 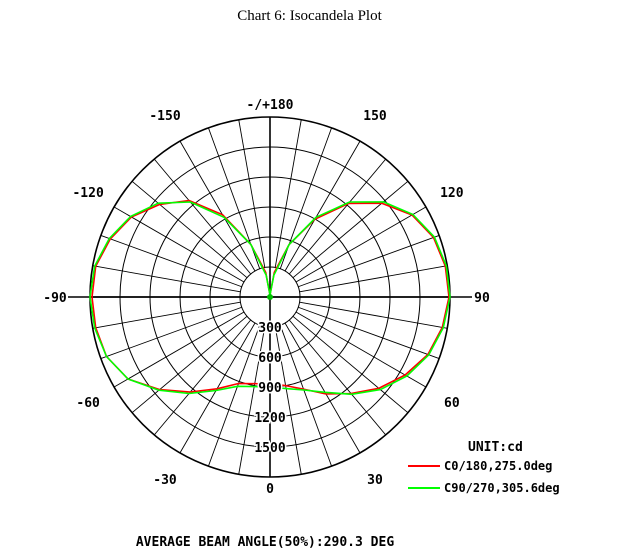 I want to click on average-beam-angle-text: AVERAGE BEAM ANGLE(50%):290.3 DEG, so click(x=265, y=542).